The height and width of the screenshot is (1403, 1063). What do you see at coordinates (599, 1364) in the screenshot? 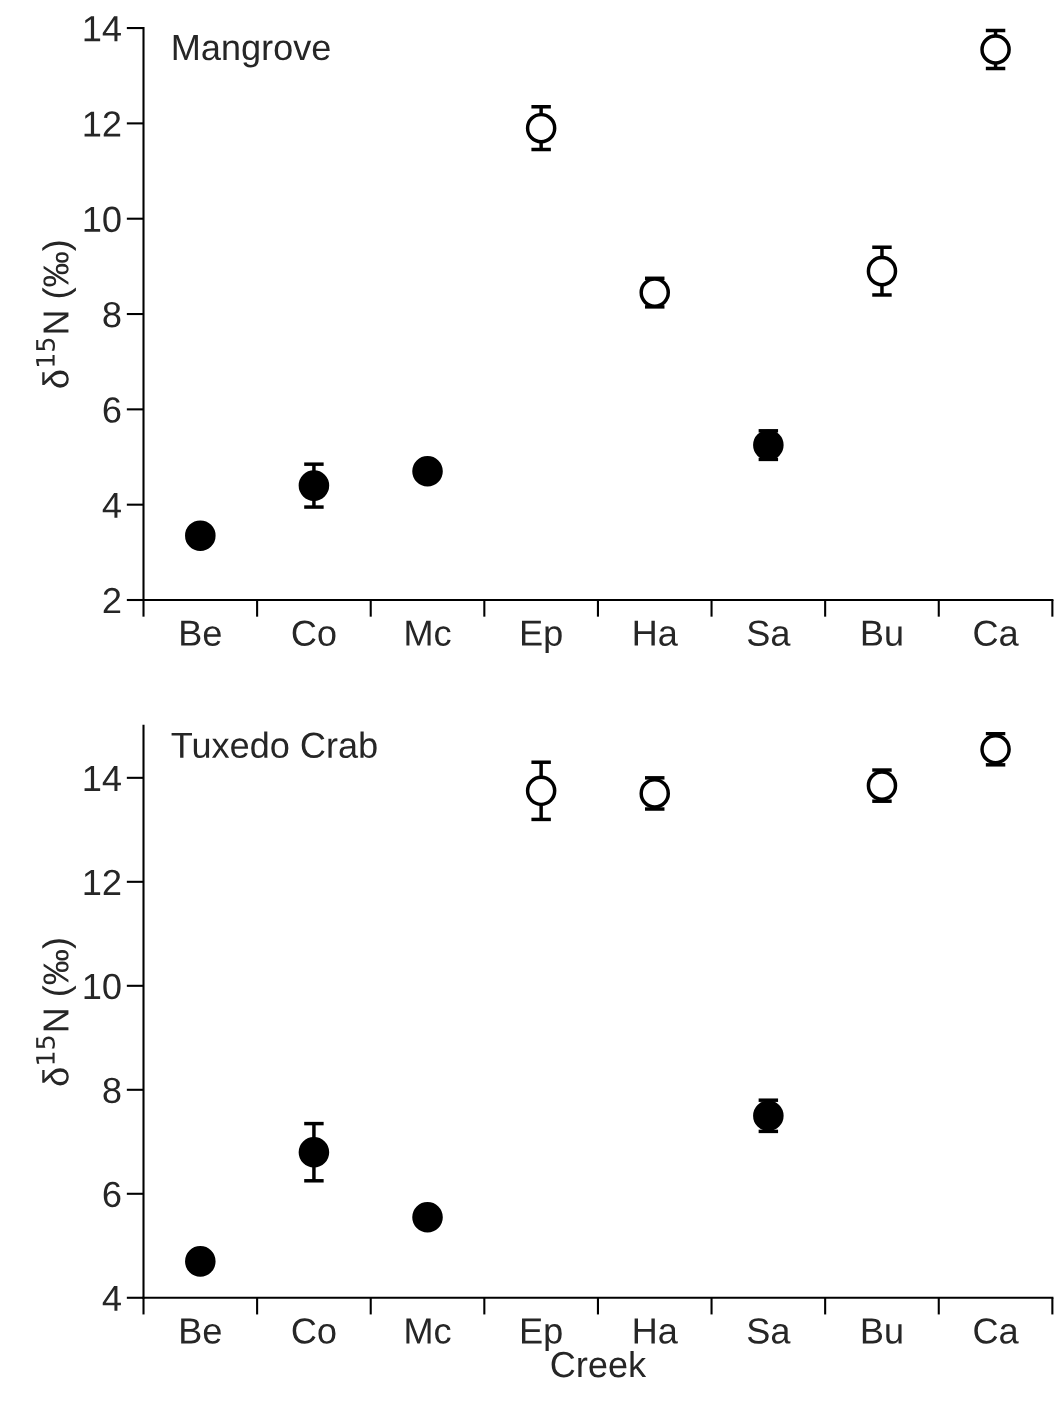
I see `x-axis-title: Creek` at bounding box center [599, 1364].